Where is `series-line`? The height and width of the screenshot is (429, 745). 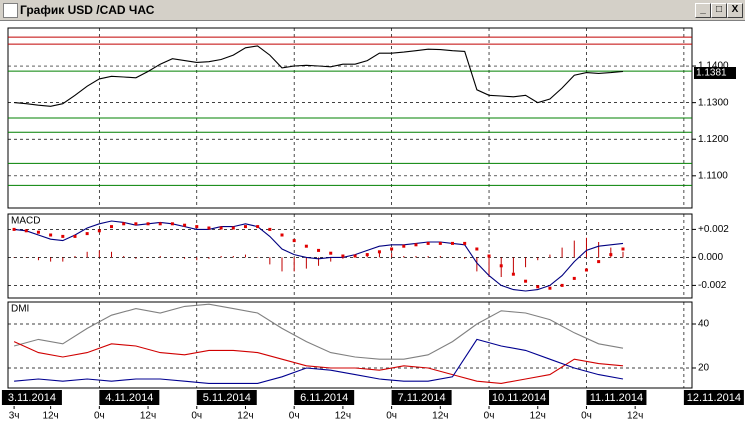
series-line is located at coordinates (319, 361).